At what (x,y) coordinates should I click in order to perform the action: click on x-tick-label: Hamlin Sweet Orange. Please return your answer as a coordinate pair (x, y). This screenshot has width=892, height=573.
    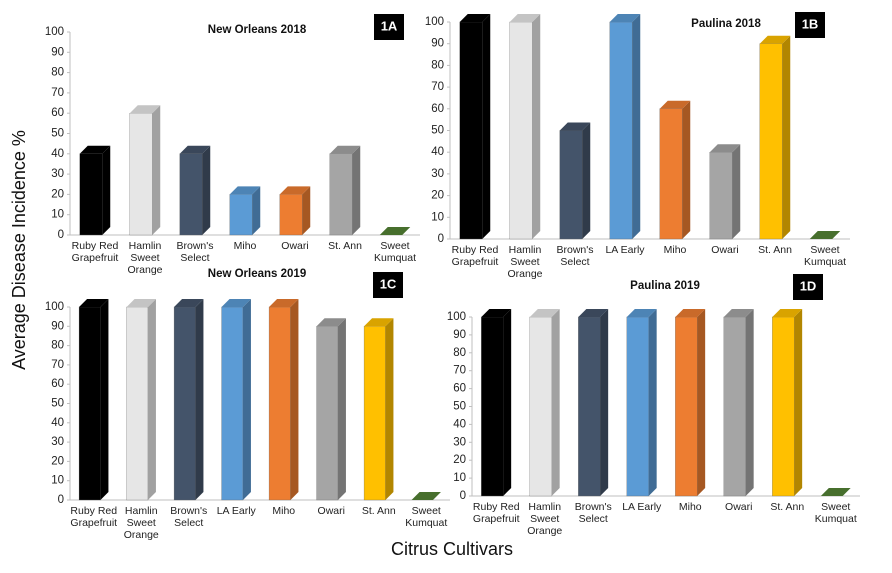
    Looking at the image, I should click on (145, 258).